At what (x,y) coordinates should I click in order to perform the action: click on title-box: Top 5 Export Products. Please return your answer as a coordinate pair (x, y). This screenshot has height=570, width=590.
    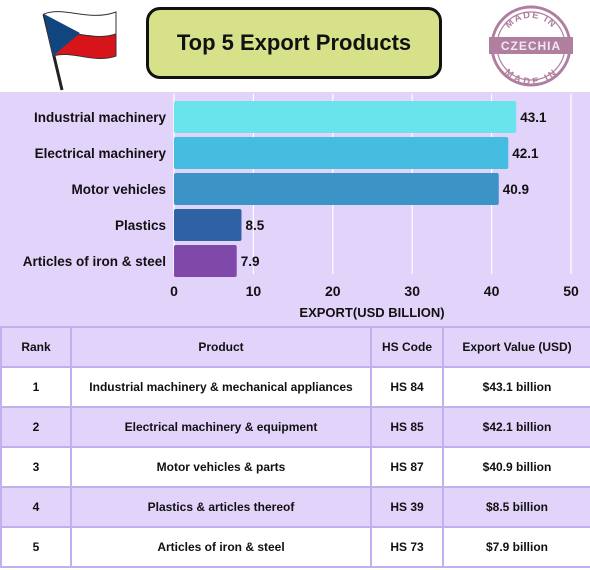
    Looking at the image, I should click on (294, 43).